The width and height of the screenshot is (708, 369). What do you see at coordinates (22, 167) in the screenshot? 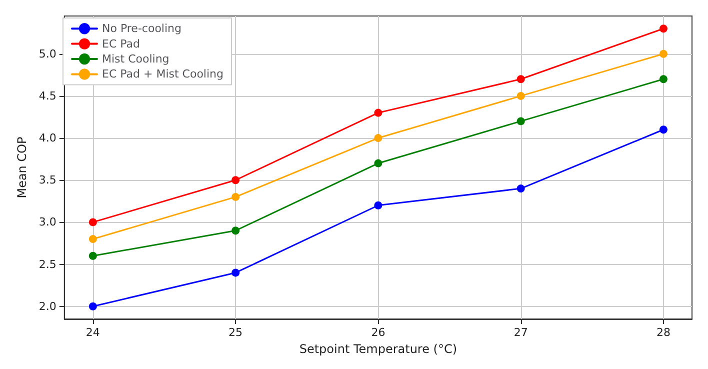
I see `y-axis-title: Mean COP` at bounding box center [22, 167].